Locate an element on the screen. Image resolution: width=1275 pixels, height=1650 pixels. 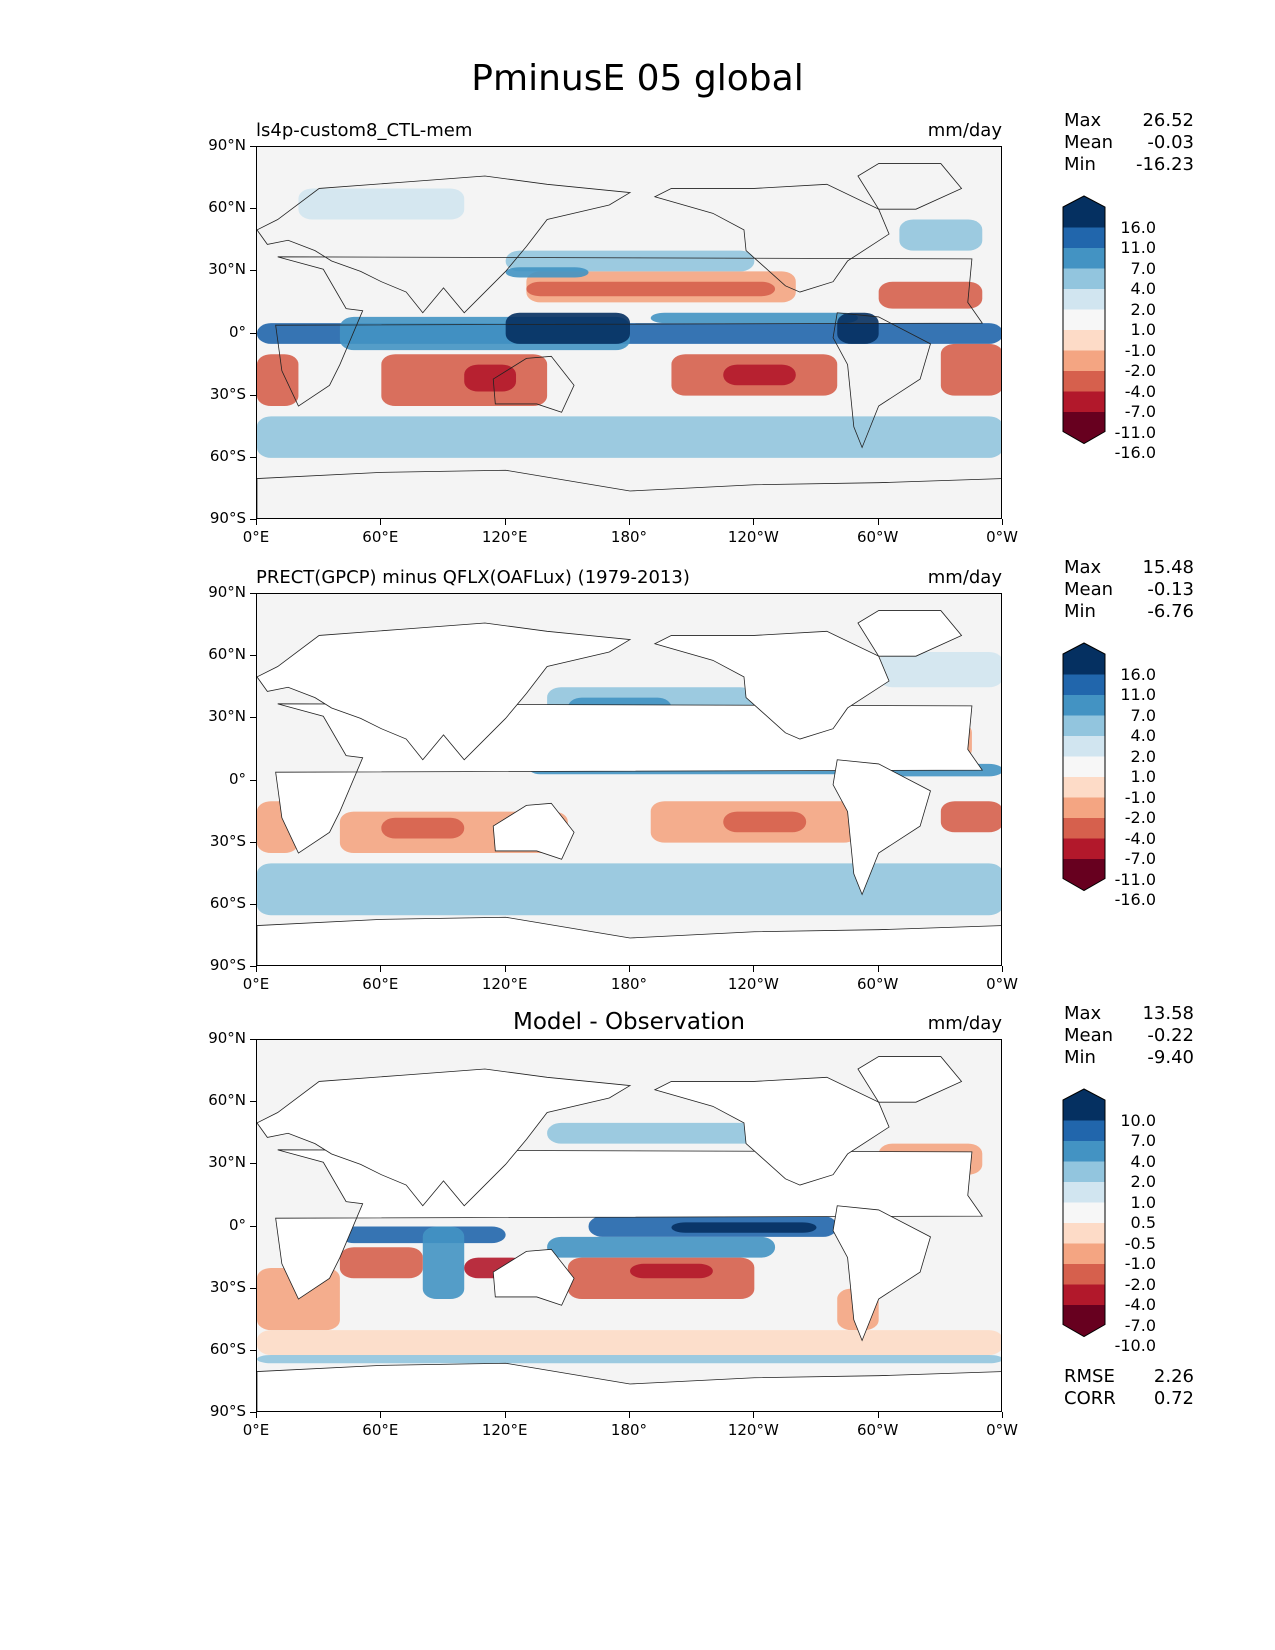
colorbar-label: 10.0 is located at coordinates (1138, 1120).